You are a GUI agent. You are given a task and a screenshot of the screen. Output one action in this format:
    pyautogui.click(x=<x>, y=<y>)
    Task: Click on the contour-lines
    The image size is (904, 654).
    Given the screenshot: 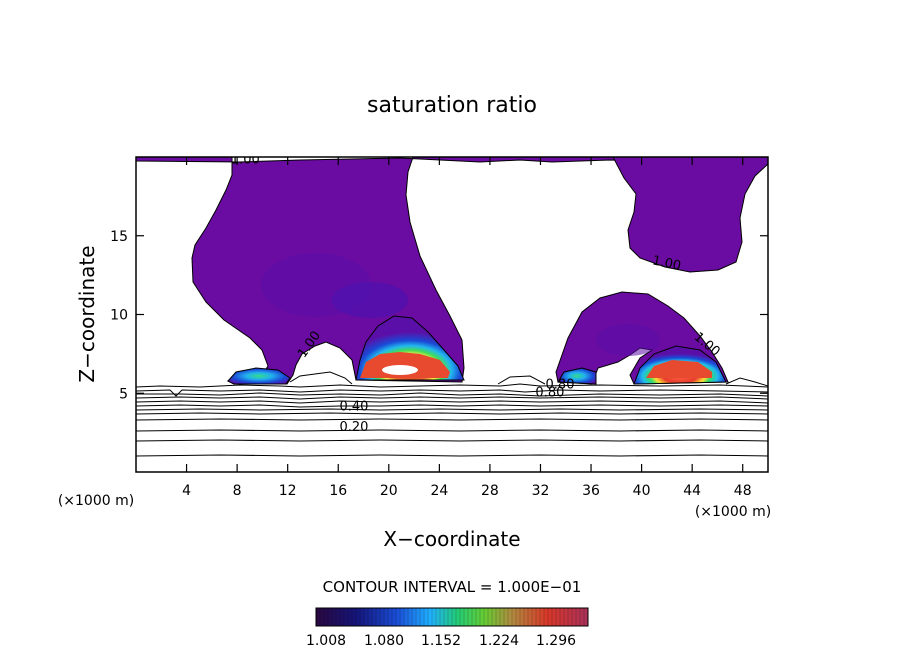 What is the action you would take?
    pyautogui.click(x=452, y=414)
    